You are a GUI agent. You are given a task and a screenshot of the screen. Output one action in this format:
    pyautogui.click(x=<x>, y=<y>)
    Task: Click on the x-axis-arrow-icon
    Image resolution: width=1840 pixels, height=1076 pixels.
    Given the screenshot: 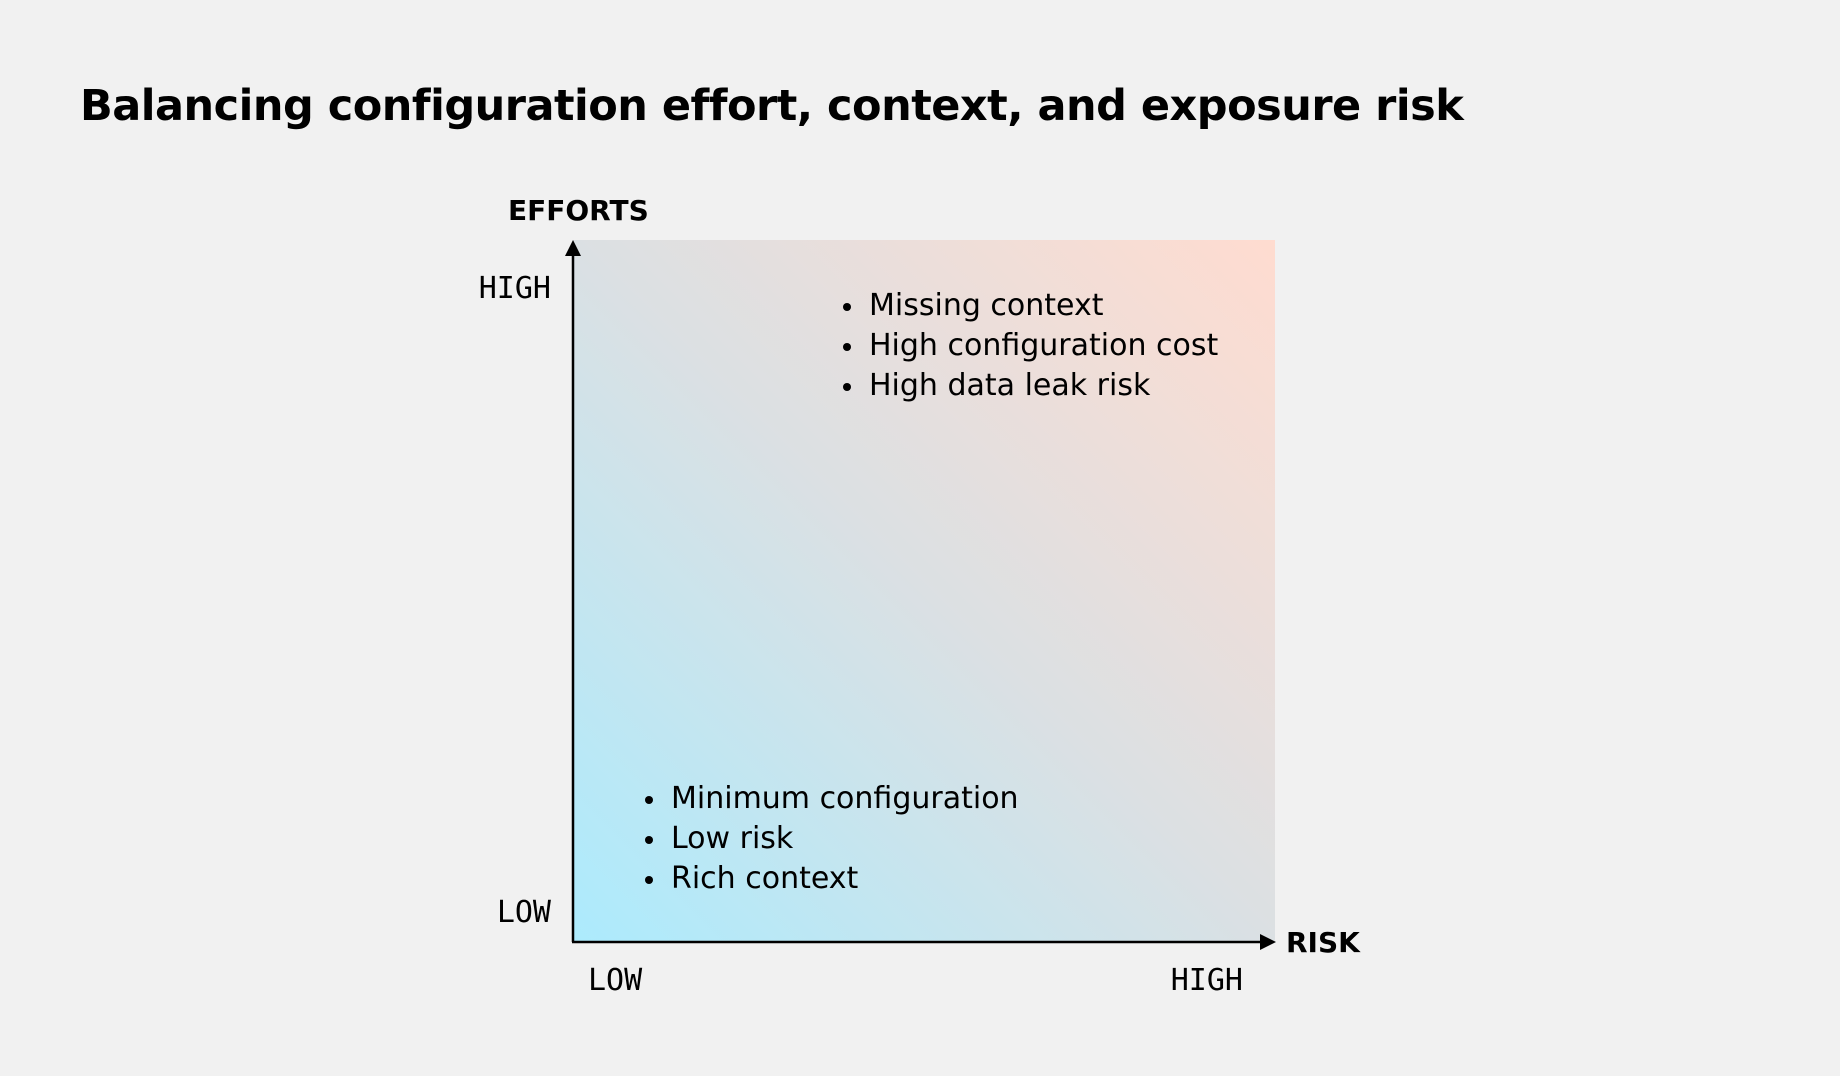 What is the action you would take?
    pyautogui.click(x=1268, y=942)
    